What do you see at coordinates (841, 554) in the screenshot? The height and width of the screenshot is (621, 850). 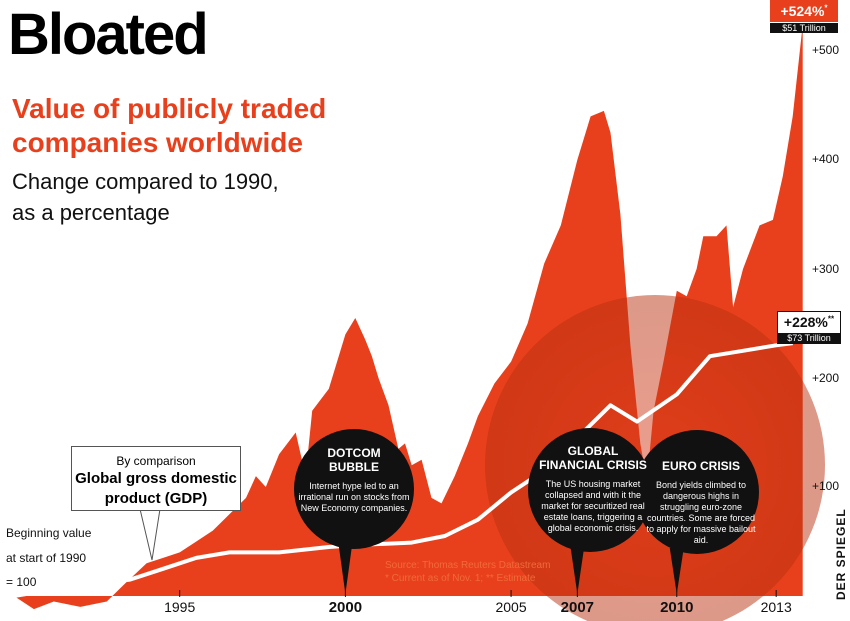 I see `brand-logo: DER SPIEGEL` at bounding box center [841, 554].